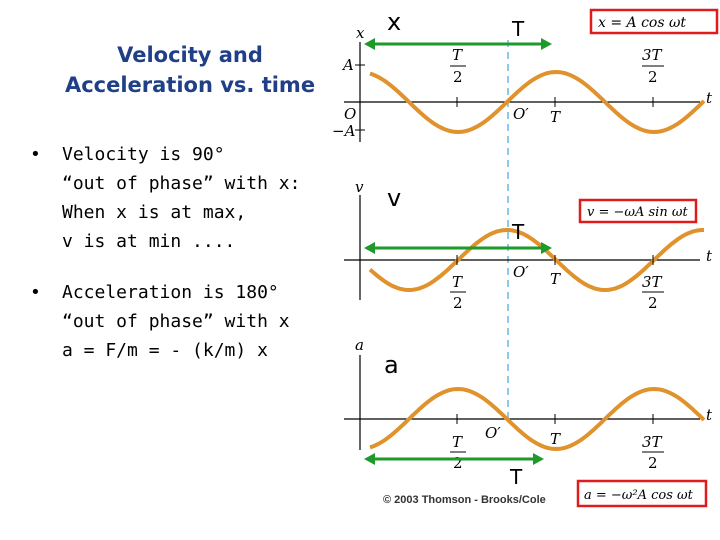  What do you see at coordinates (642, 23) in the screenshot?
I see `x-equation: x = A cos ωt` at bounding box center [642, 23].